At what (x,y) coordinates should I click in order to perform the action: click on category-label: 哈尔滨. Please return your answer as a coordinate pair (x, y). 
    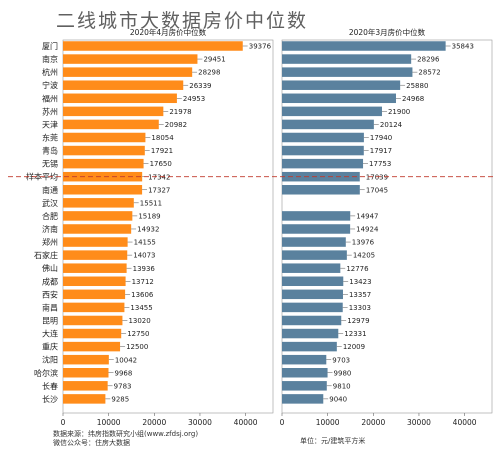
    Looking at the image, I should click on (46, 373).